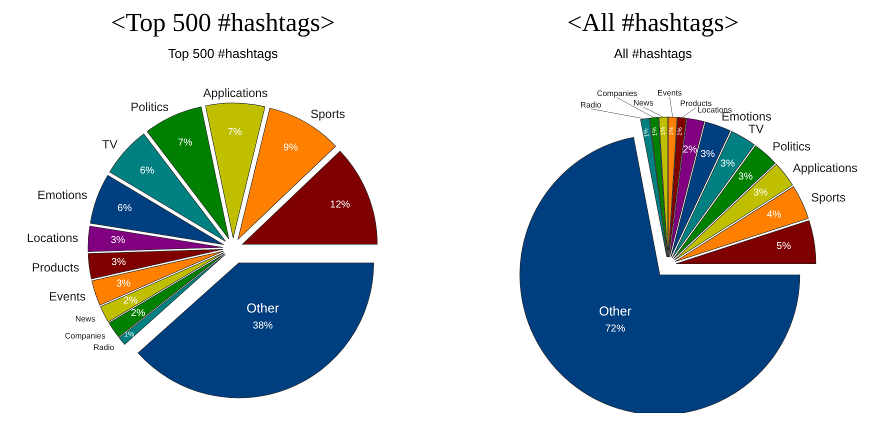  What do you see at coordinates (784, 246) in the screenshot?
I see `data-label: 5%` at bounding box center [784, 246].